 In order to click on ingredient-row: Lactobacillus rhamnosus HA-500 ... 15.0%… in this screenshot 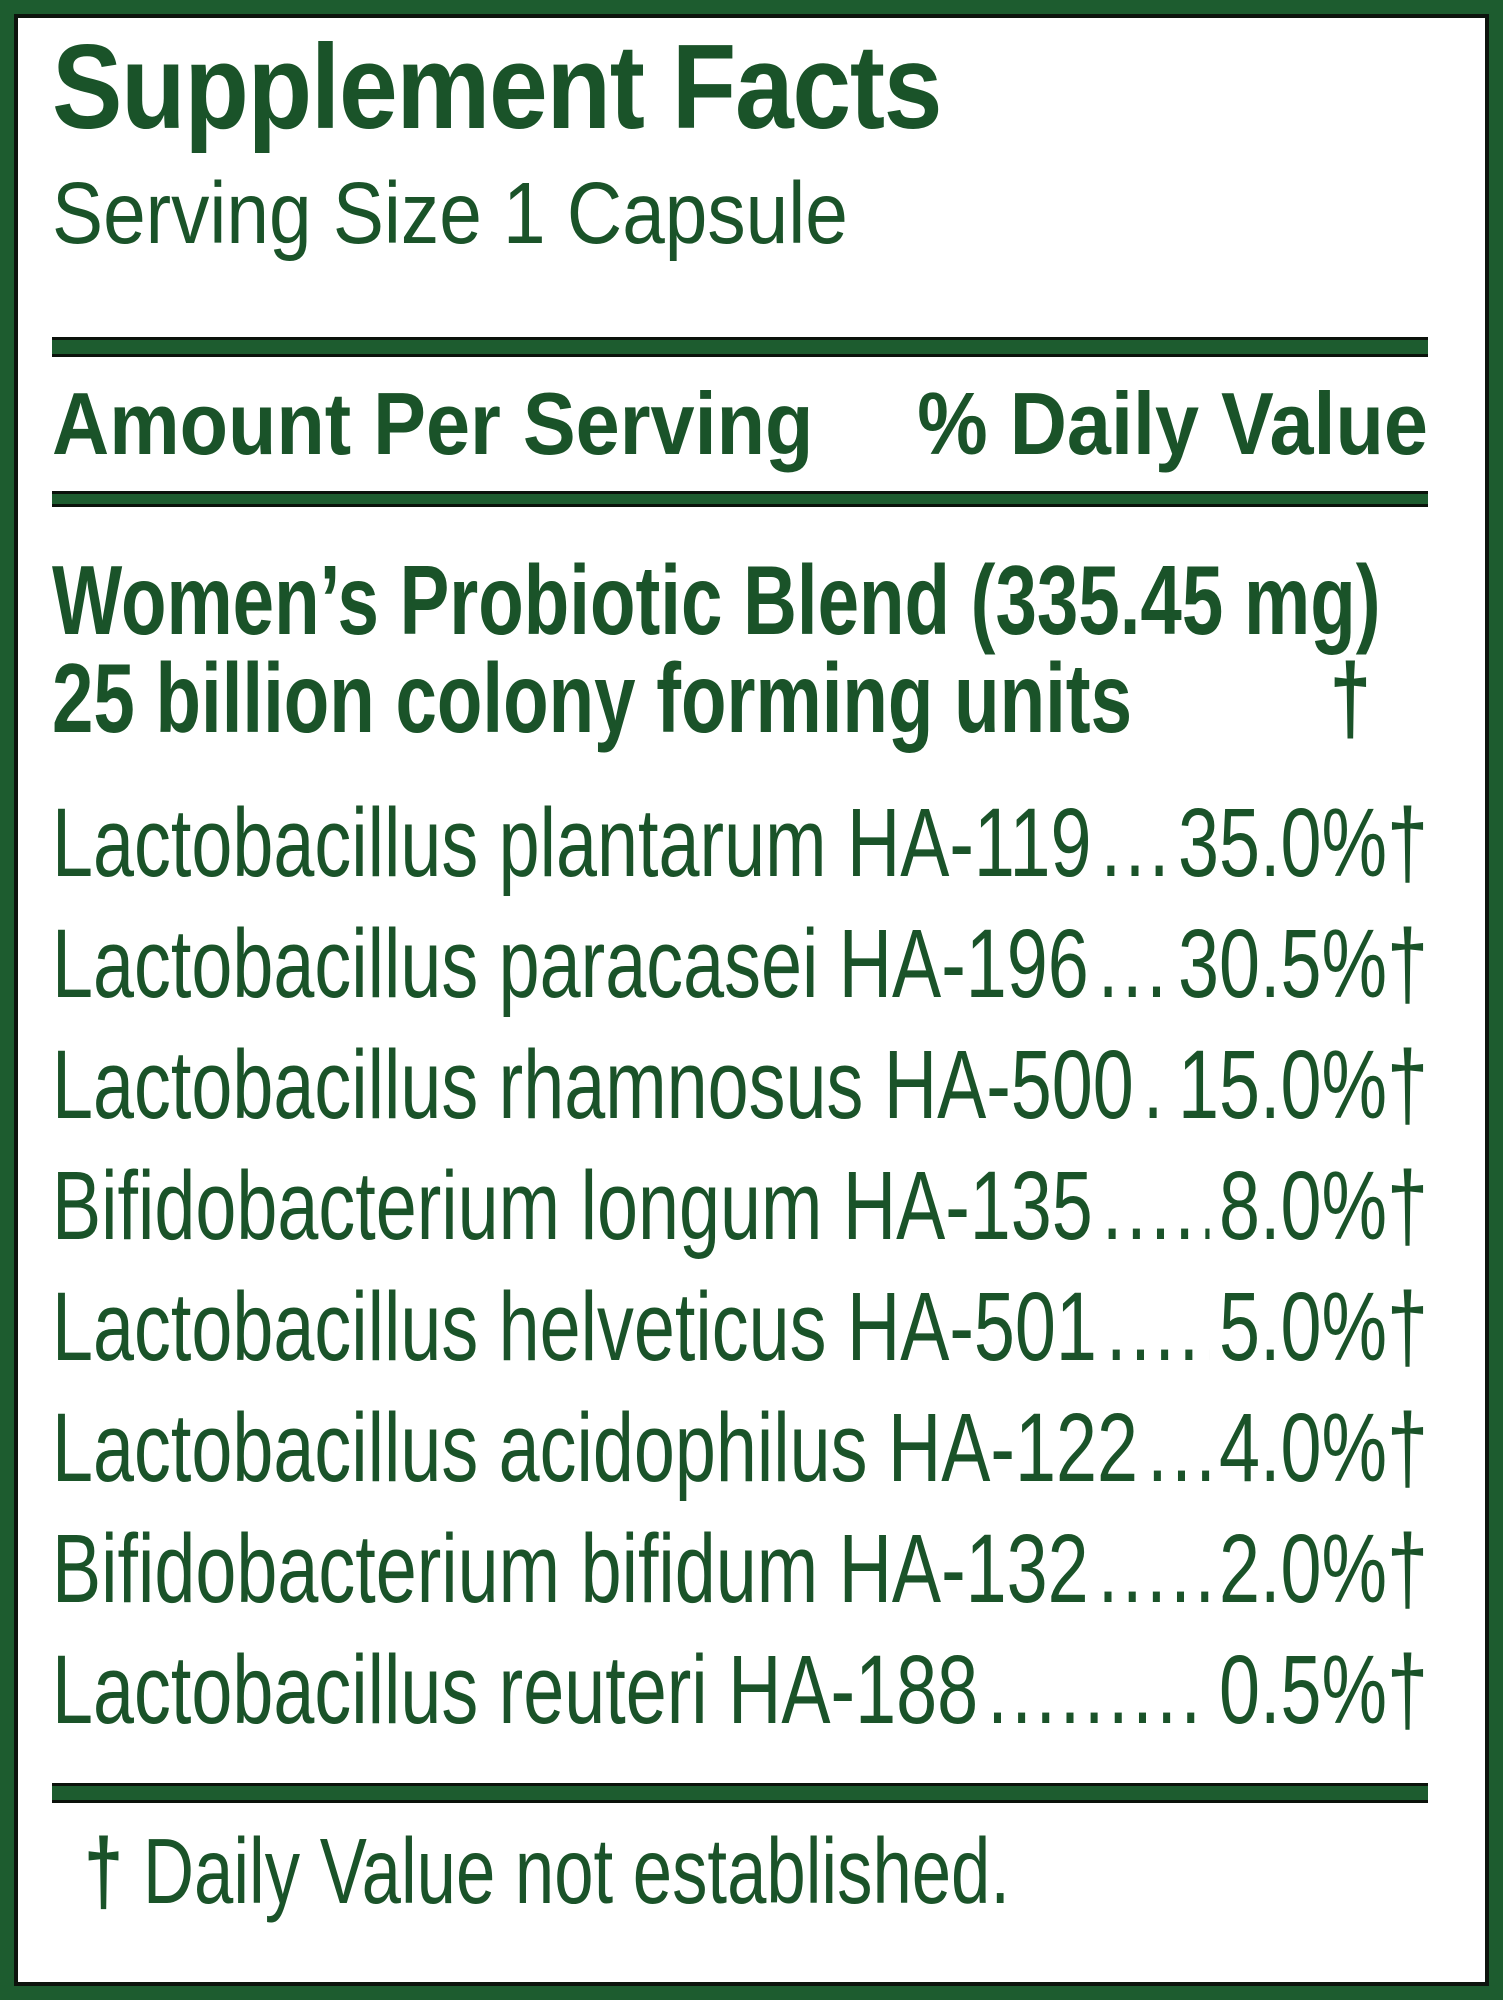, I will do `click(740, 1084)`.